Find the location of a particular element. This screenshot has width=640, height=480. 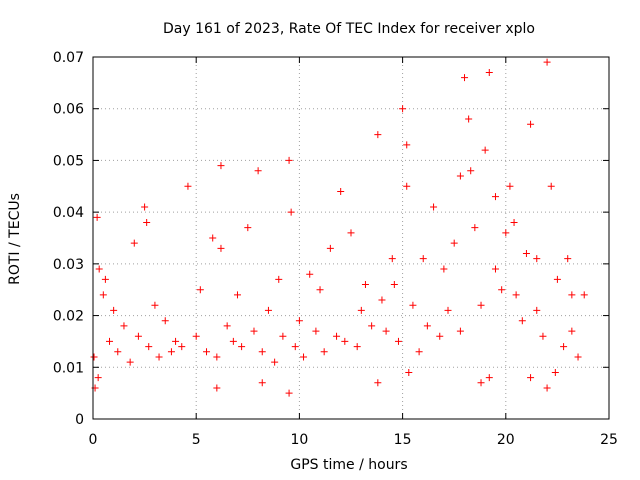

y-tick-label: 0.07 is located at coordinates (68, 58).